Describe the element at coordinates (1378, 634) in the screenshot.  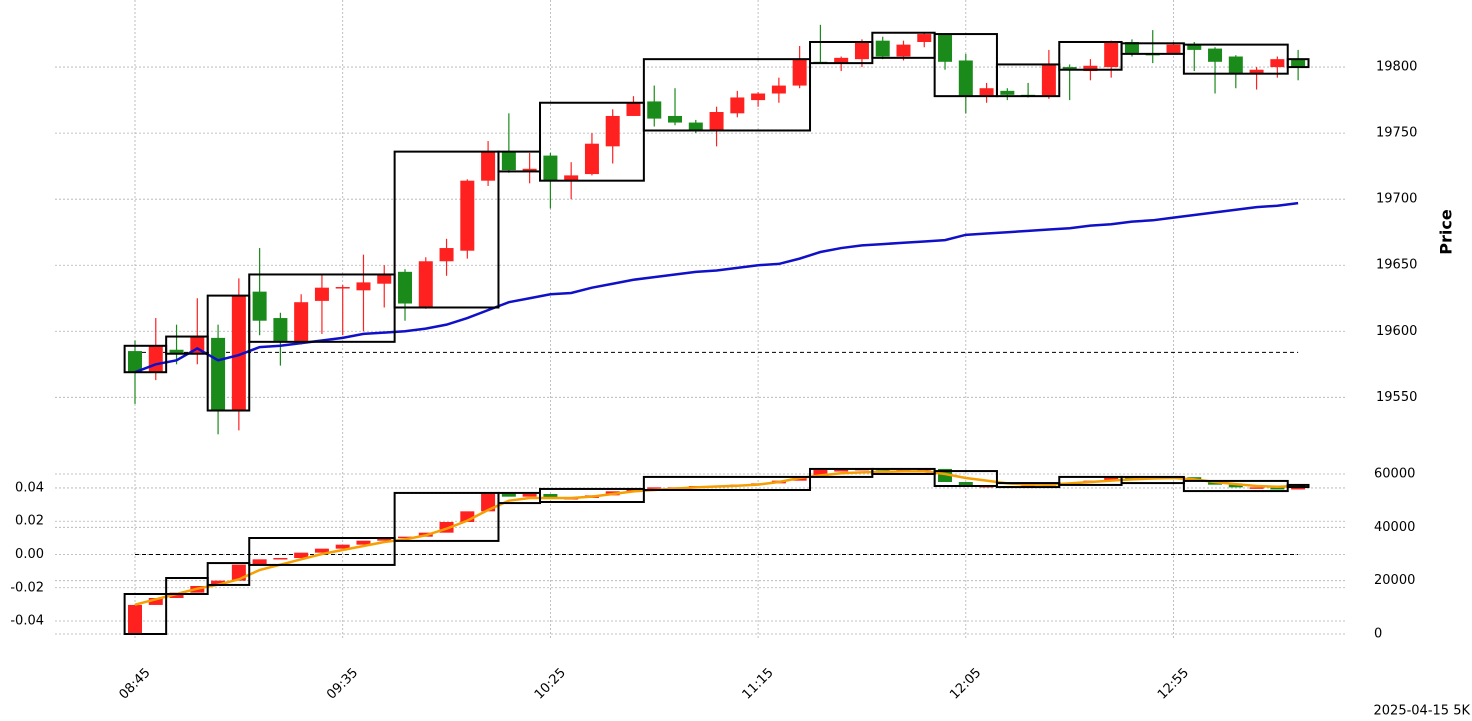
I see `y2-tick-label: 0` at that location.